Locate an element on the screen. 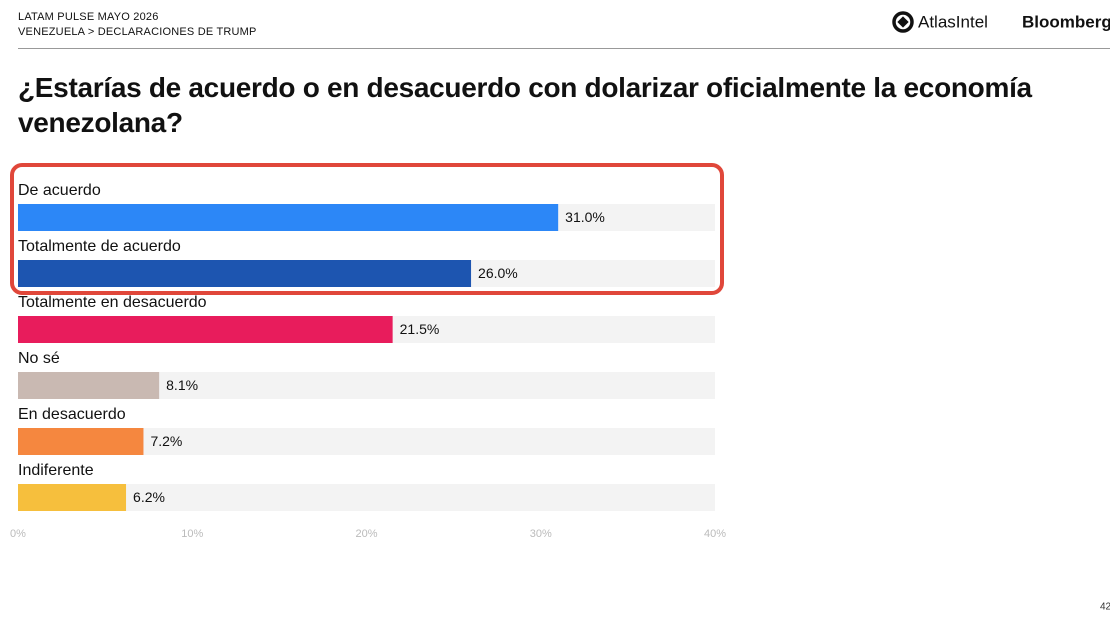 Image resolution: width=1110 pixels, height=617 pixels. x-tick-label: 20% is located at coordinates (366, 534).